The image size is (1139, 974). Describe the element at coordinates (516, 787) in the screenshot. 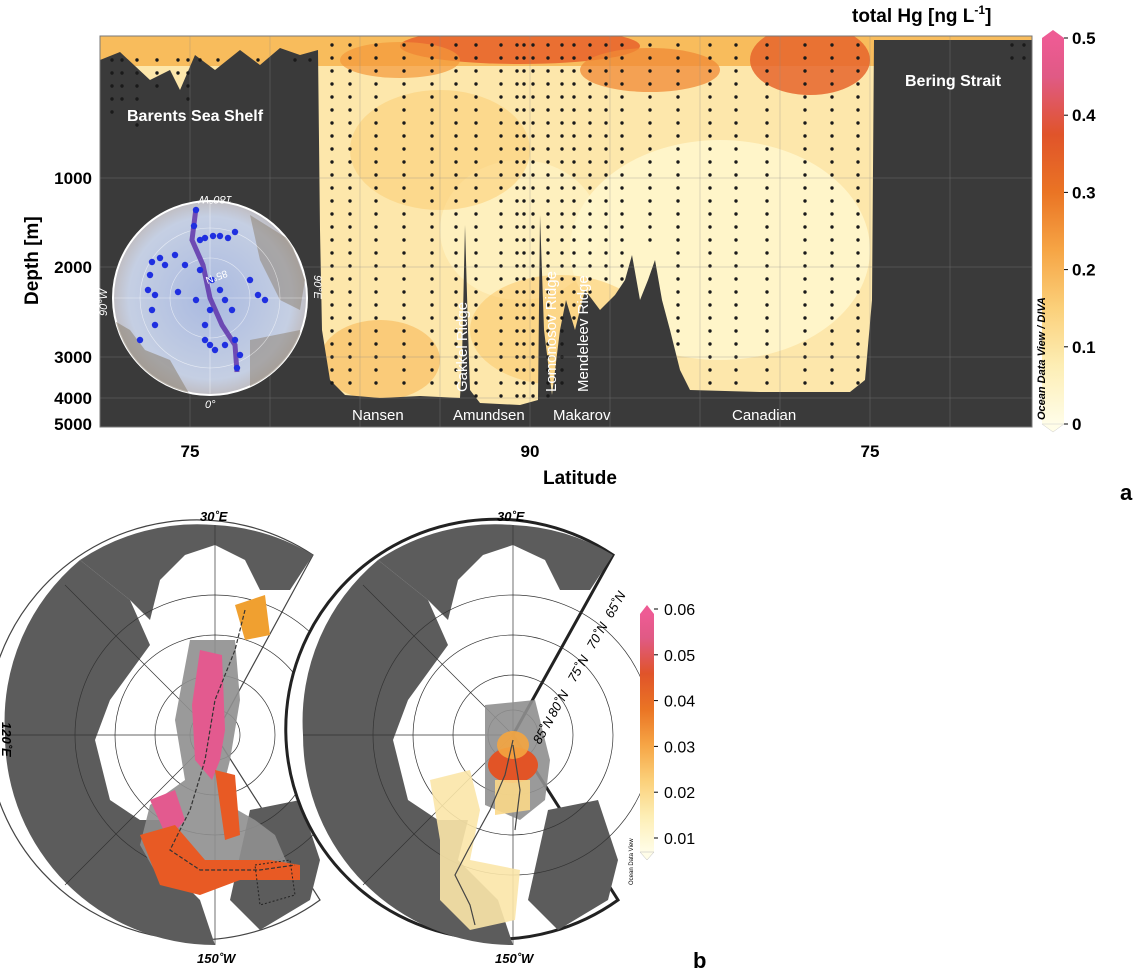

I see `cruise-track` at that location.